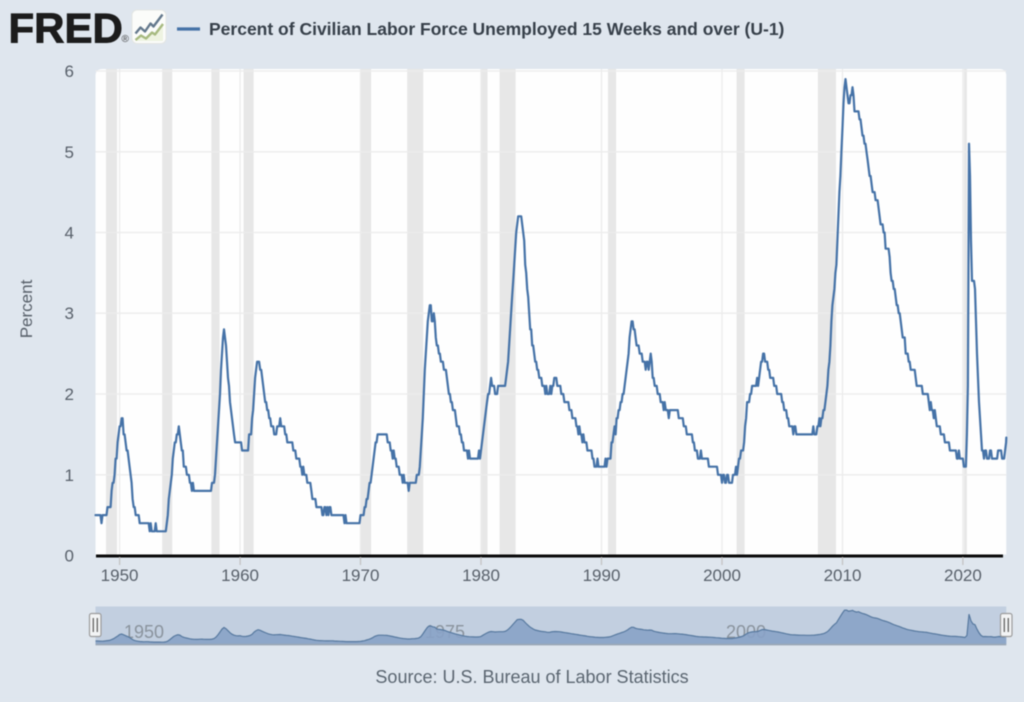  I want to click on svg-text: 2020, so click(963, 575).